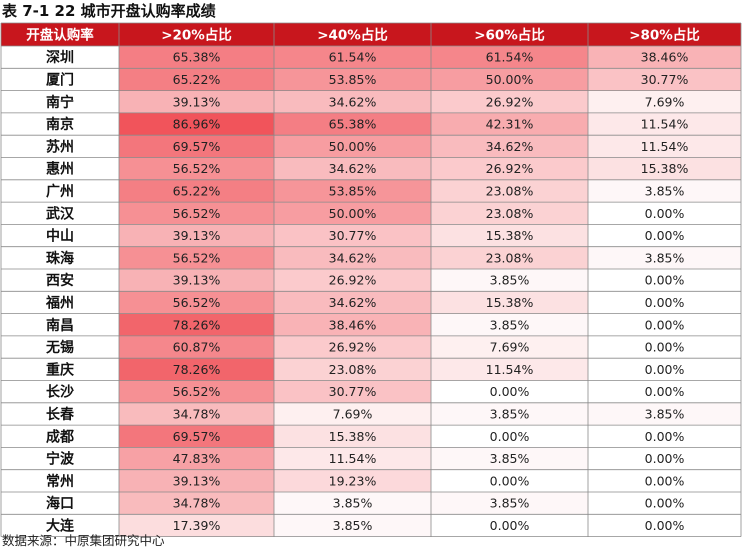  Describe the element at coordinates (60, 503) in the screenshot. I see `city-label: 海口` at that location.